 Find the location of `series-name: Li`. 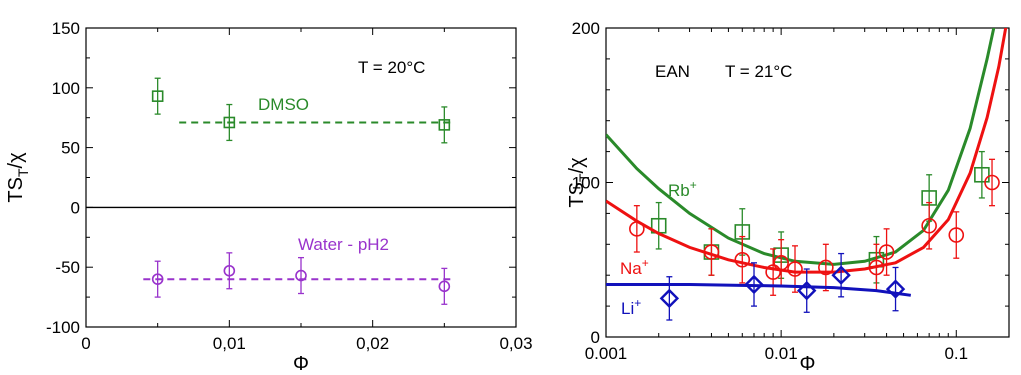

series-name: Li is located at coordinates (627, 308).